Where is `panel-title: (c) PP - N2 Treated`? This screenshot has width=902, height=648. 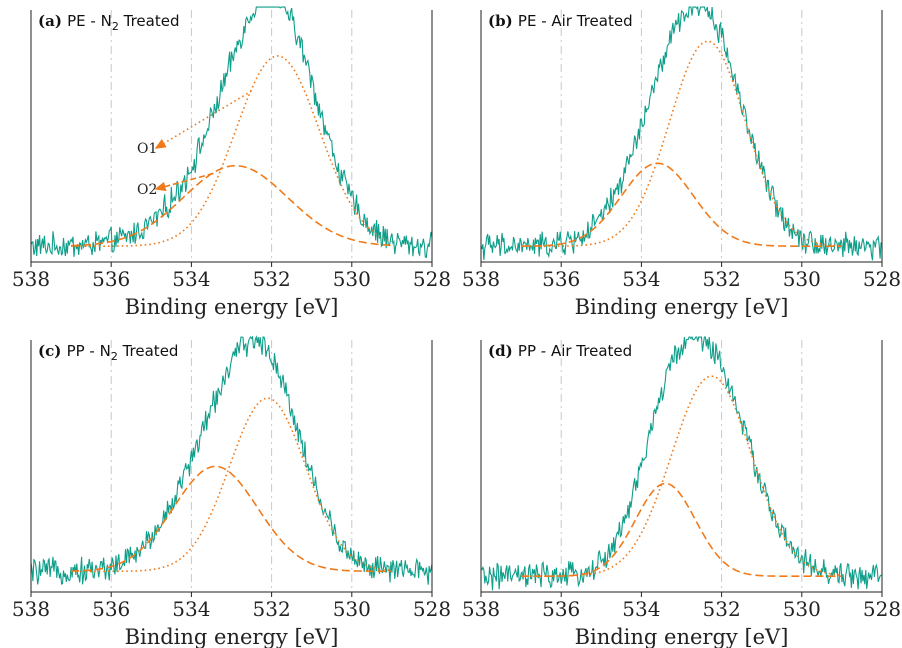
panel-title: (c) PP - N2 Treated is located at coordinates (108, 352).